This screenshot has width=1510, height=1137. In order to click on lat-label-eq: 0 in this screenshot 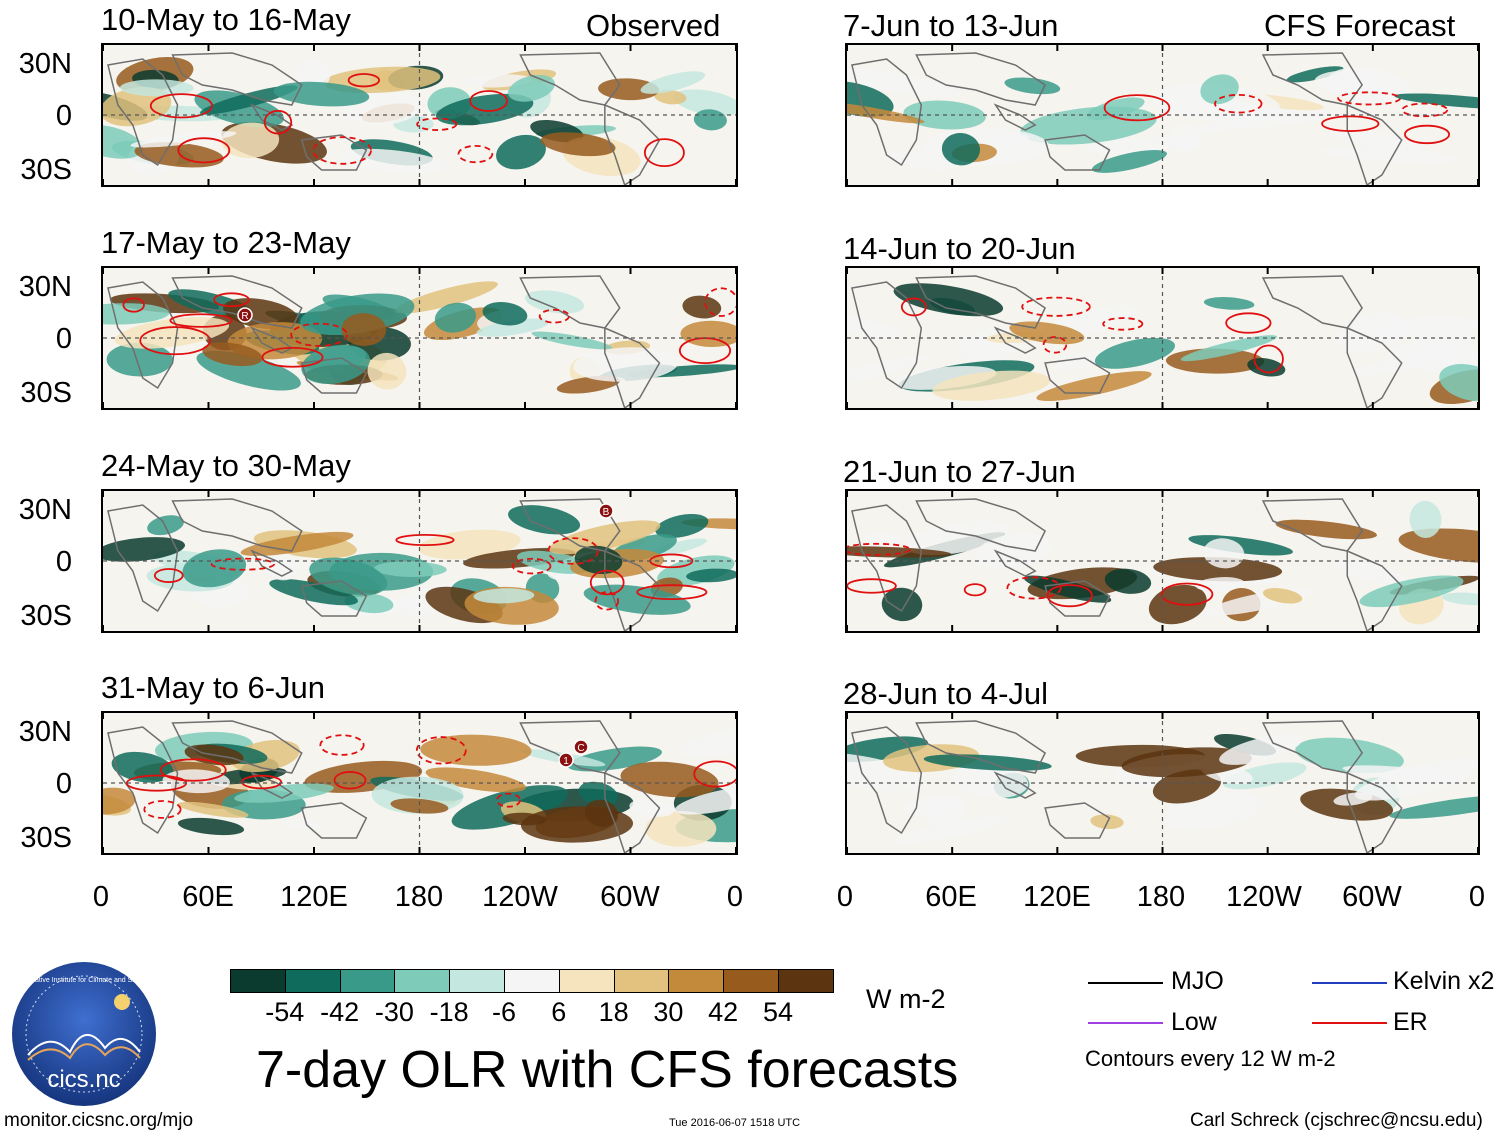, I will do `click(63, 116)`.